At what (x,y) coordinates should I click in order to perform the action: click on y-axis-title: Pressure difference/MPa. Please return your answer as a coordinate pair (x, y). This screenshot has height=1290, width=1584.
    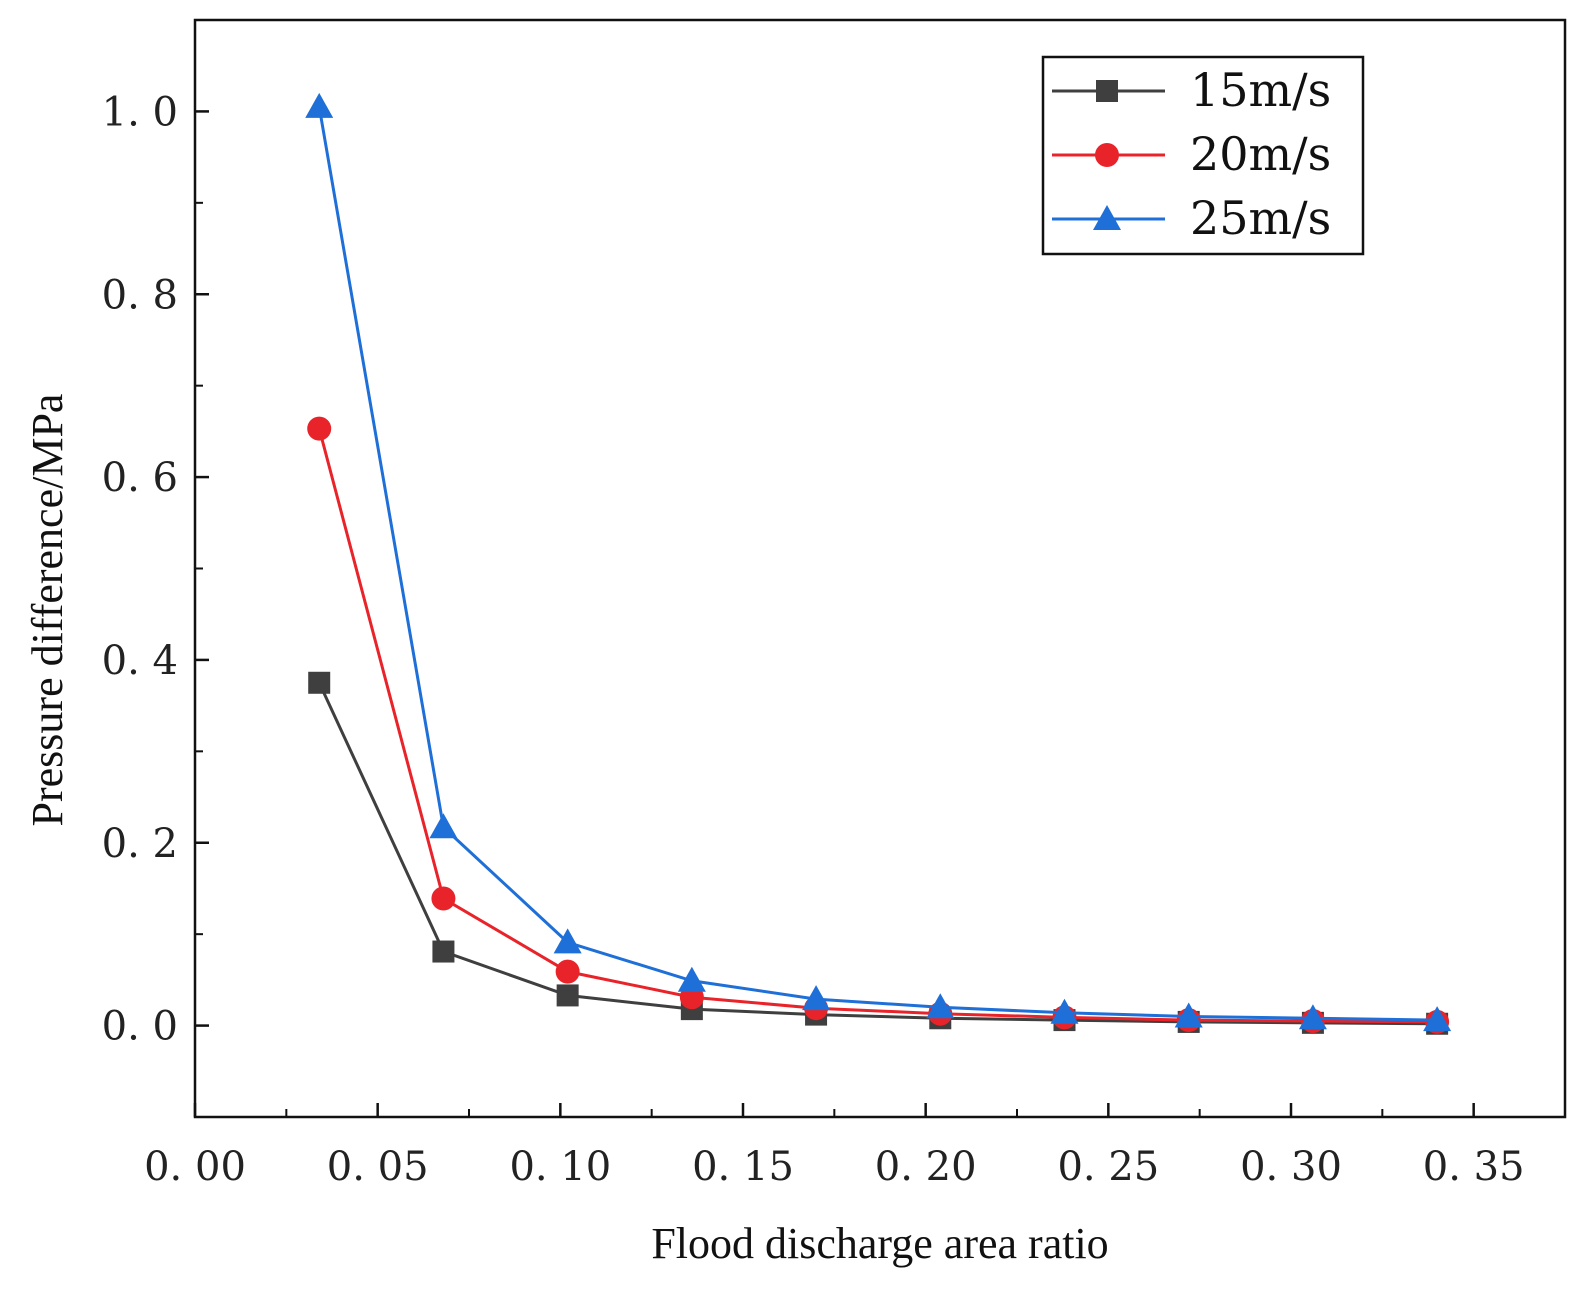
    Looking at the image, I should click on (47, 610).